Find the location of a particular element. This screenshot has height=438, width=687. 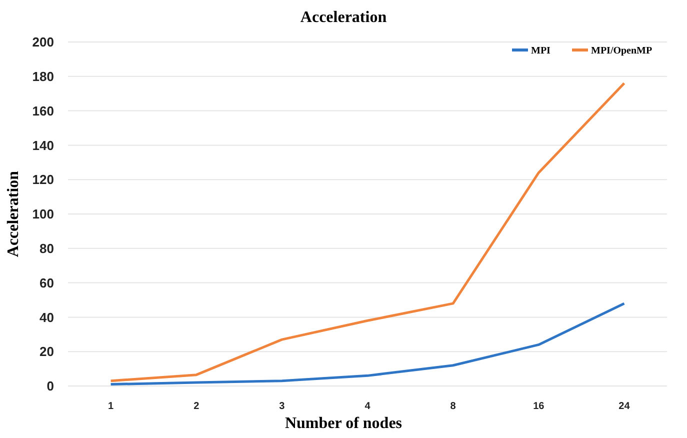

y-tick-label: 60 is located at coordinates (47, 282).